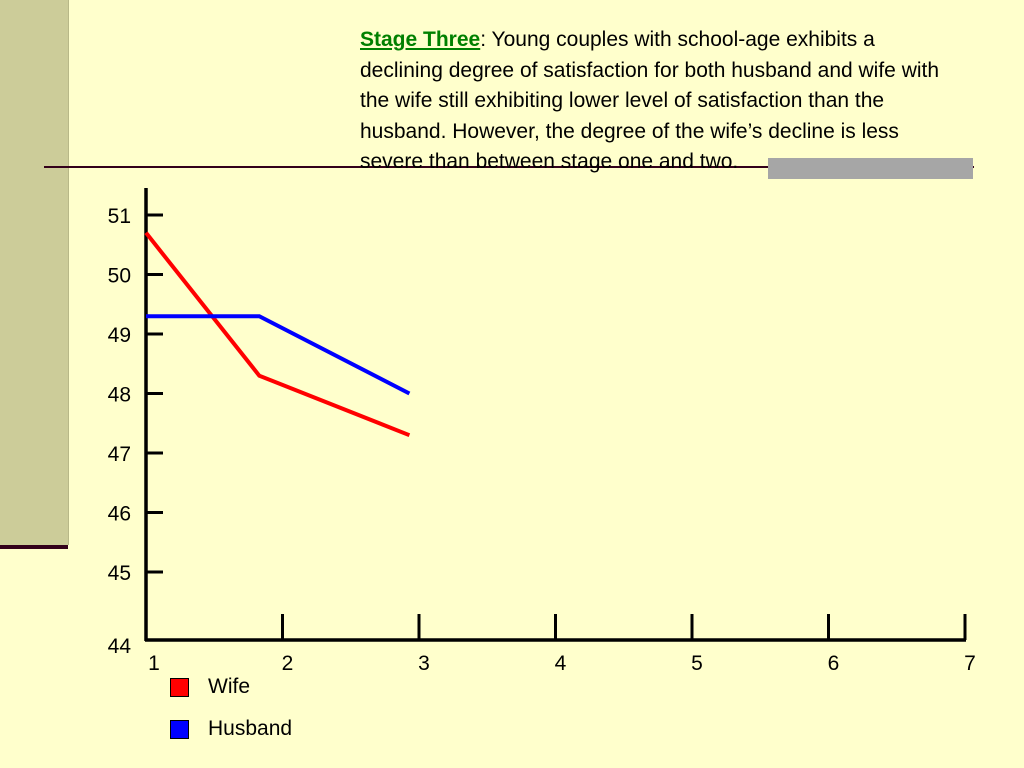 The height and width of the screenshot is (768, 1024). I want to click on title-divider-rule, so click(509, 167).